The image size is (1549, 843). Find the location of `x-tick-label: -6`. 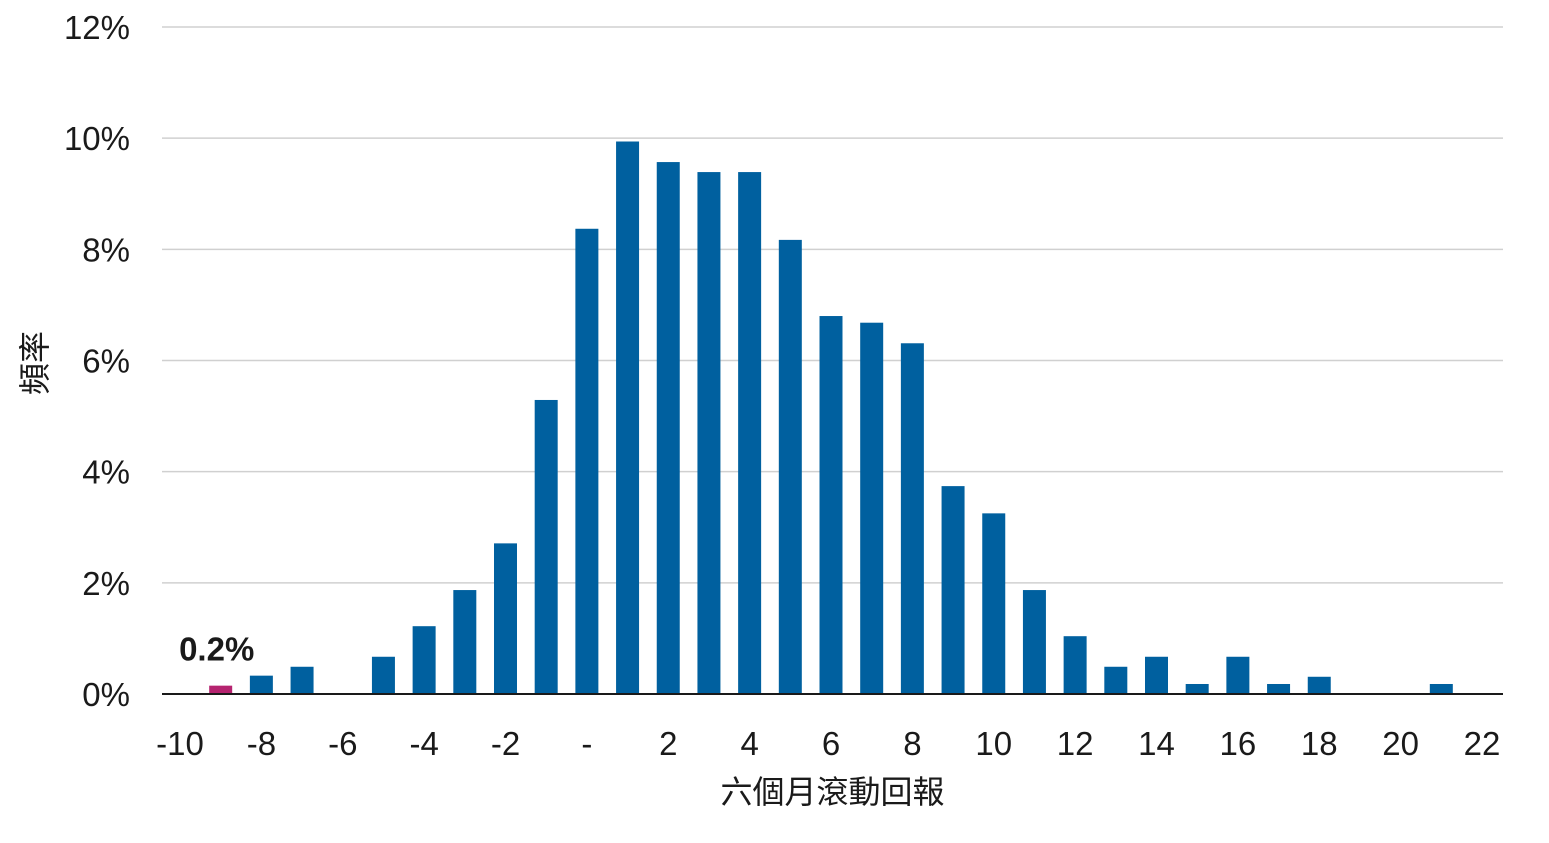

x-tick-label: -6 is located at coordinates (342, 743).